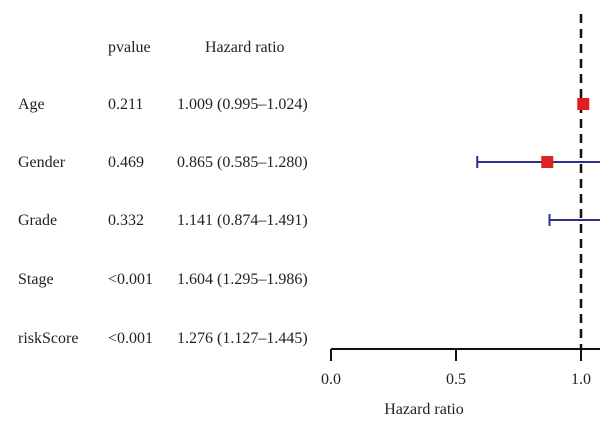  I want to click on row-pvalue: 0.211, so click(125, 104).